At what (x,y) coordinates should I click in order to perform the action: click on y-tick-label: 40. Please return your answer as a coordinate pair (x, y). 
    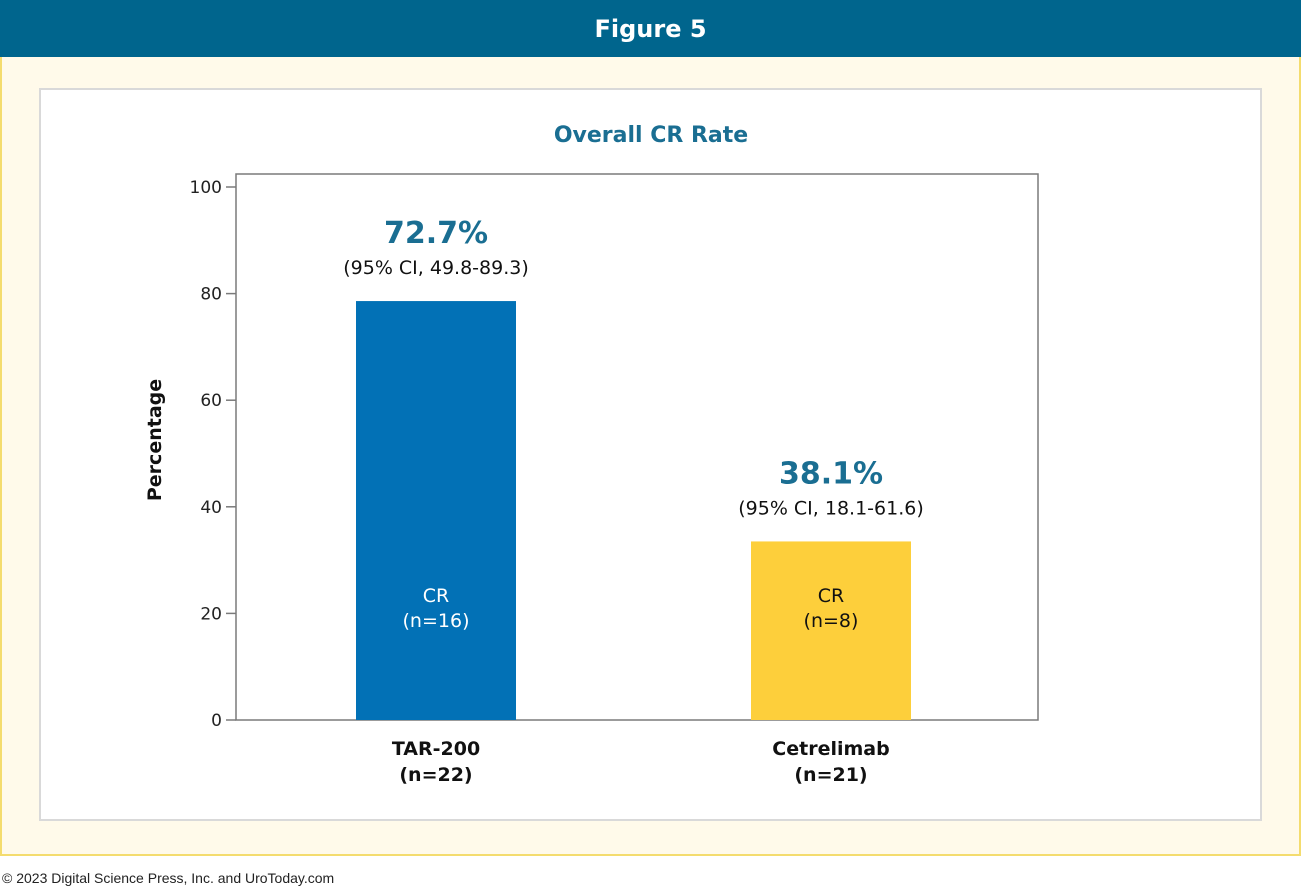
    Looking at the image, I should click on (211, 508).